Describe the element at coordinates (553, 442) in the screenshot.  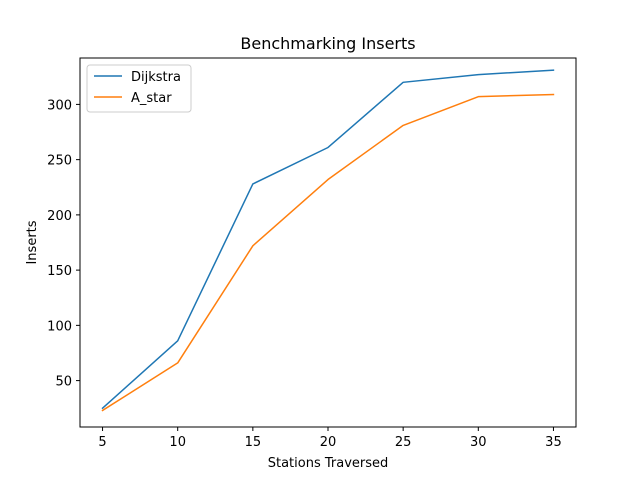
I see `x-tick-label: 35` at that location.